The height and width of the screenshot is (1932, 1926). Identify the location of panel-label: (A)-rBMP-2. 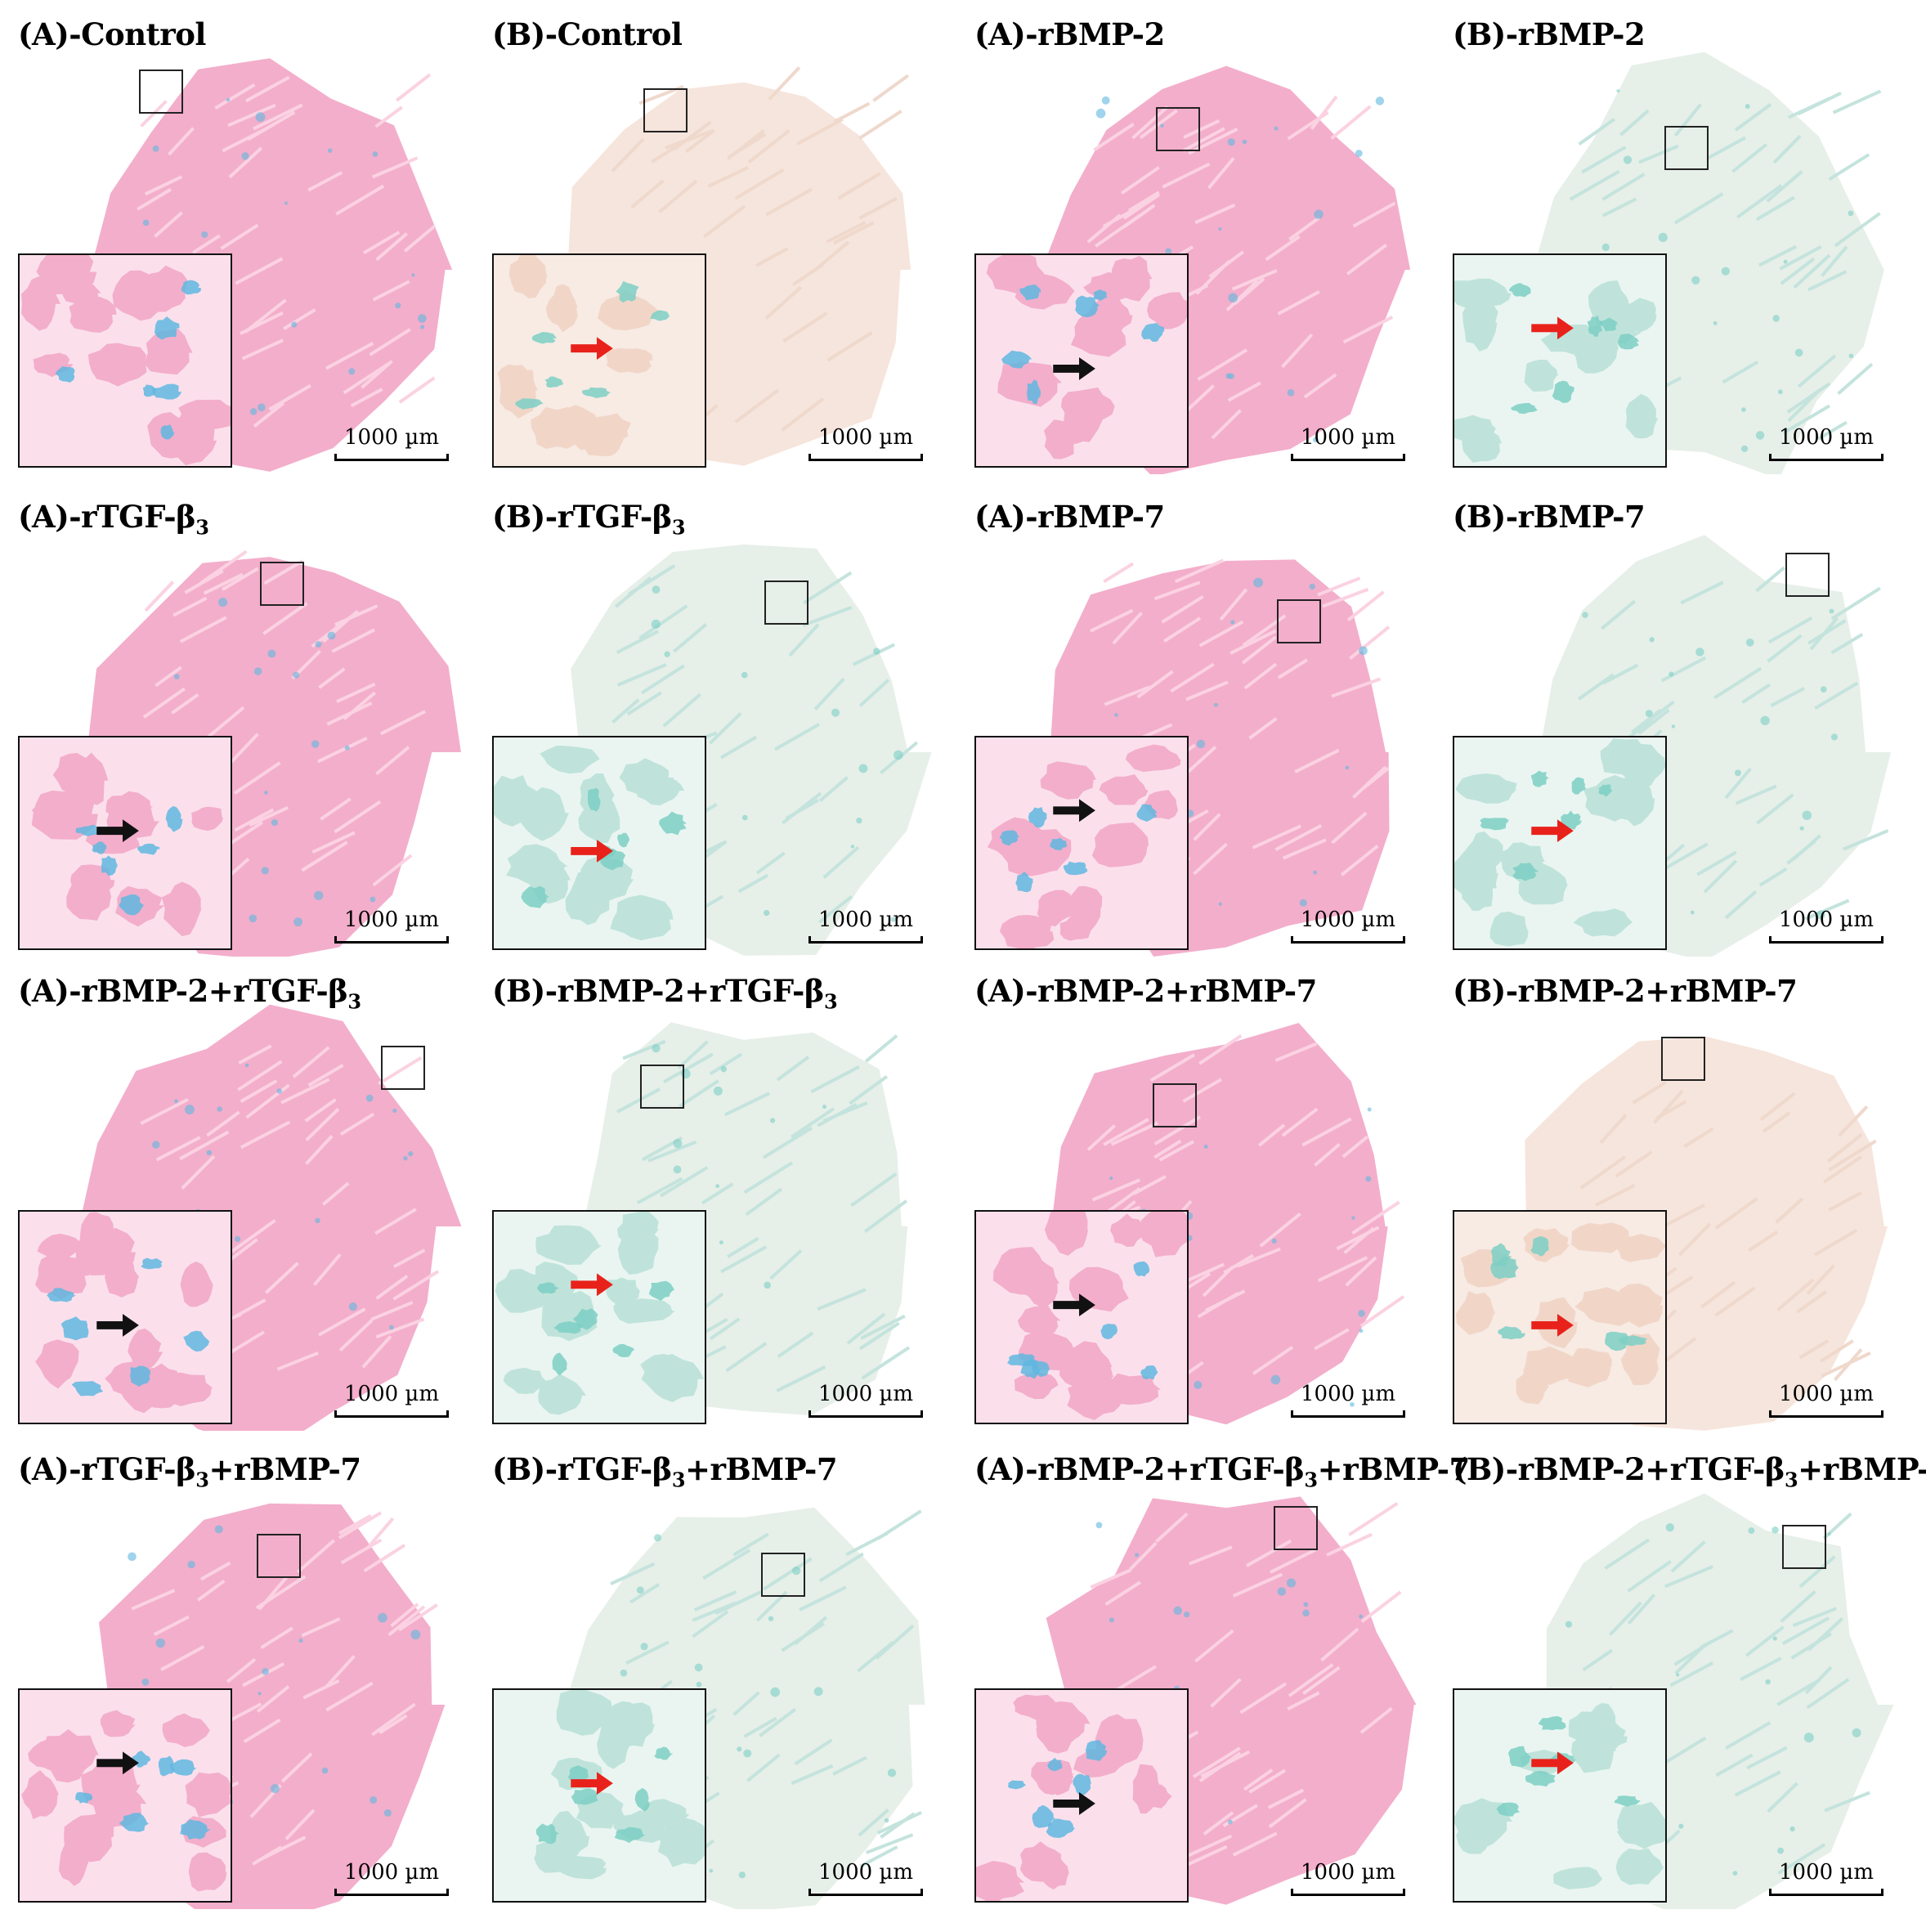
(1069, 34).